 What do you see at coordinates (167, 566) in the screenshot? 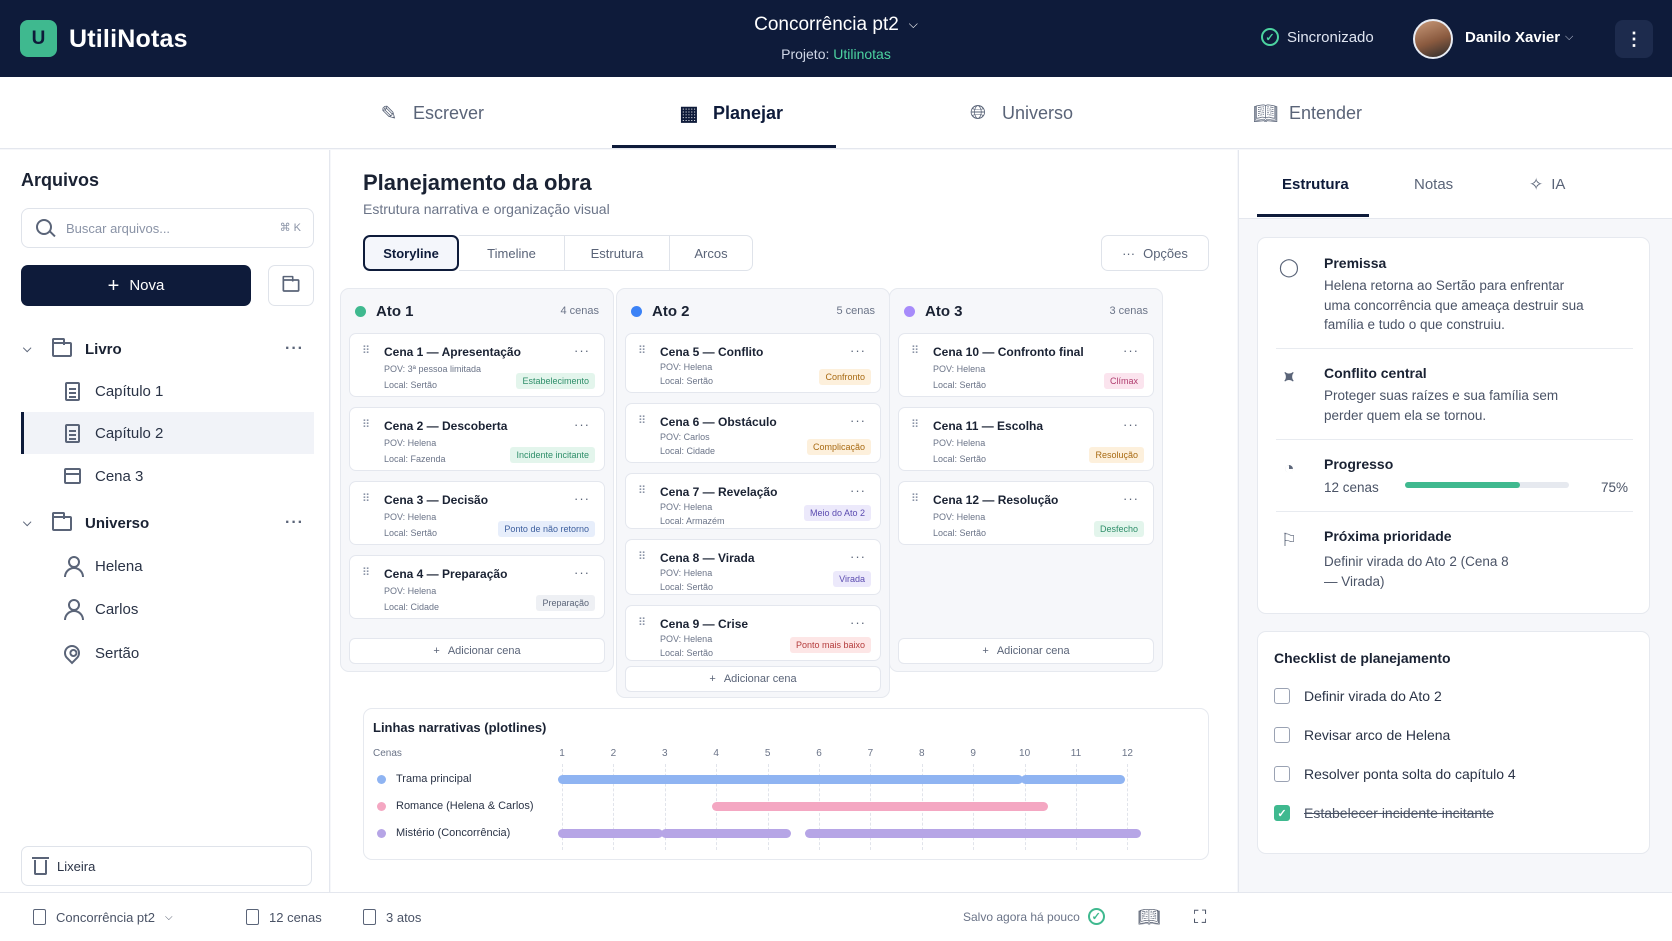
I see `tree-item-helena: Helena` at bounding box center [167, 566].